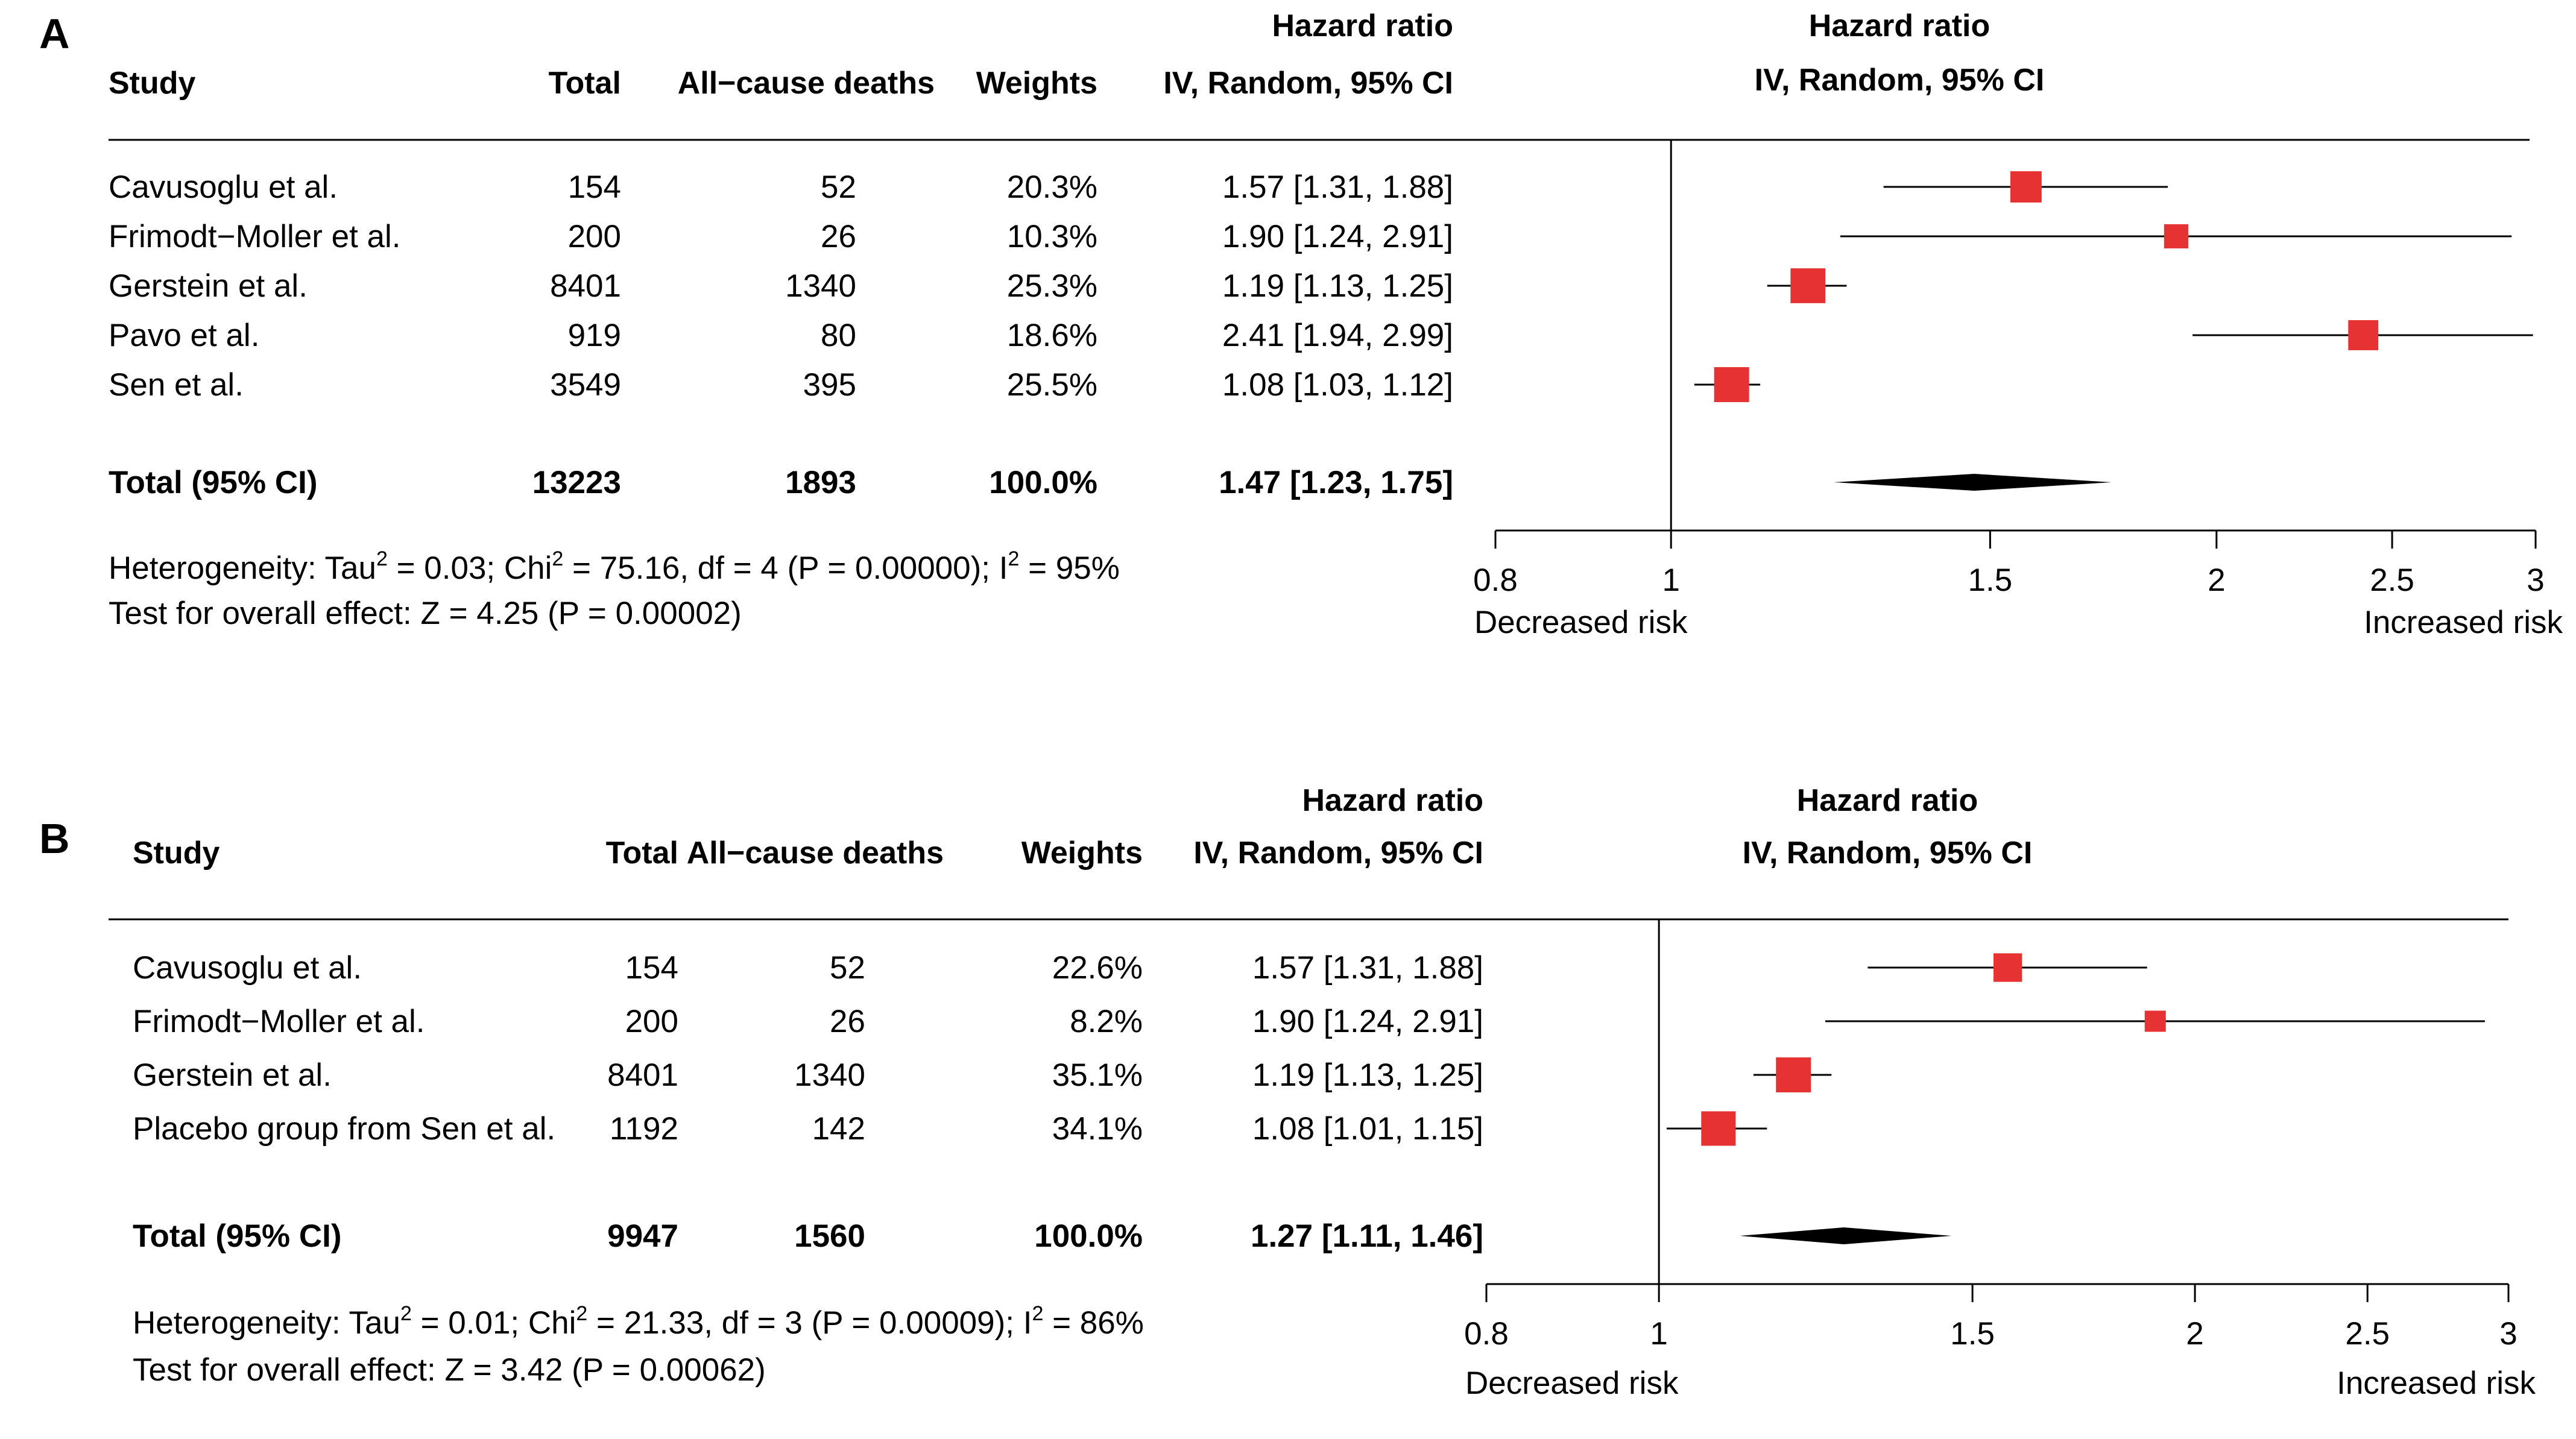  I want to click on total-n: 13223, so click(576, 482).